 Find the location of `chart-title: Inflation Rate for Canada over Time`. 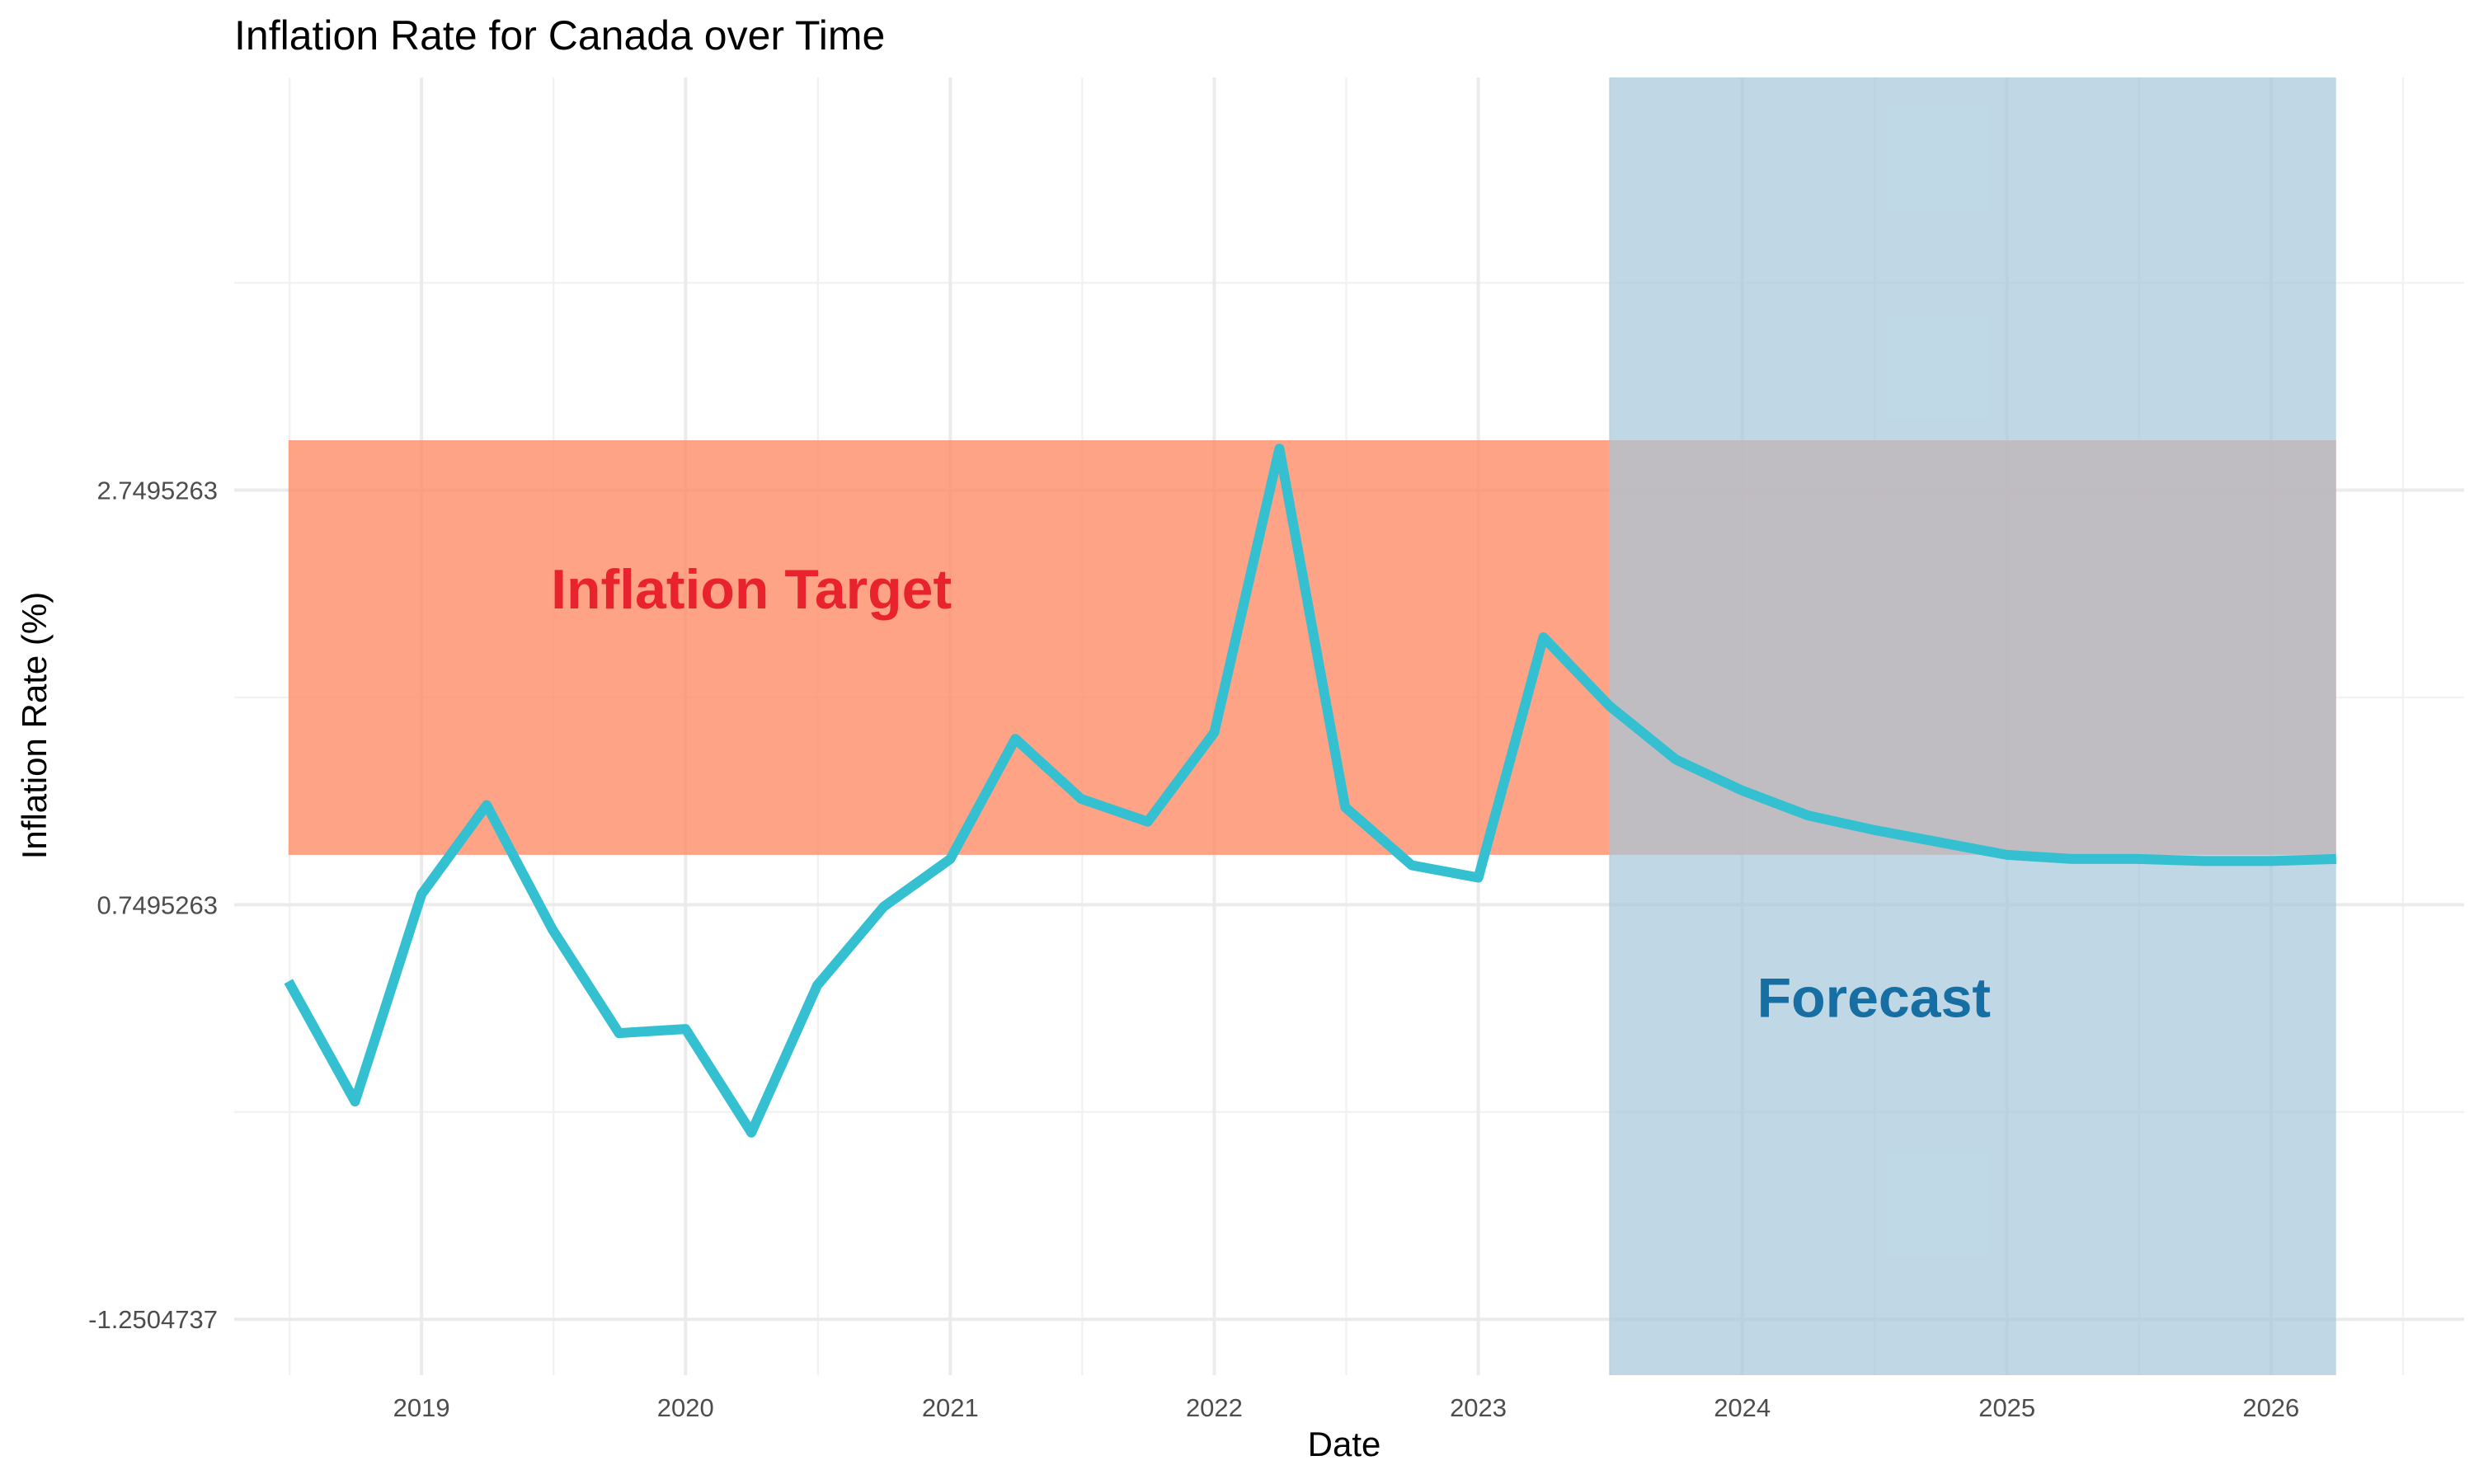

chart-title: Inflation Rate for Canada over Time is located at coordinates (559, 35).